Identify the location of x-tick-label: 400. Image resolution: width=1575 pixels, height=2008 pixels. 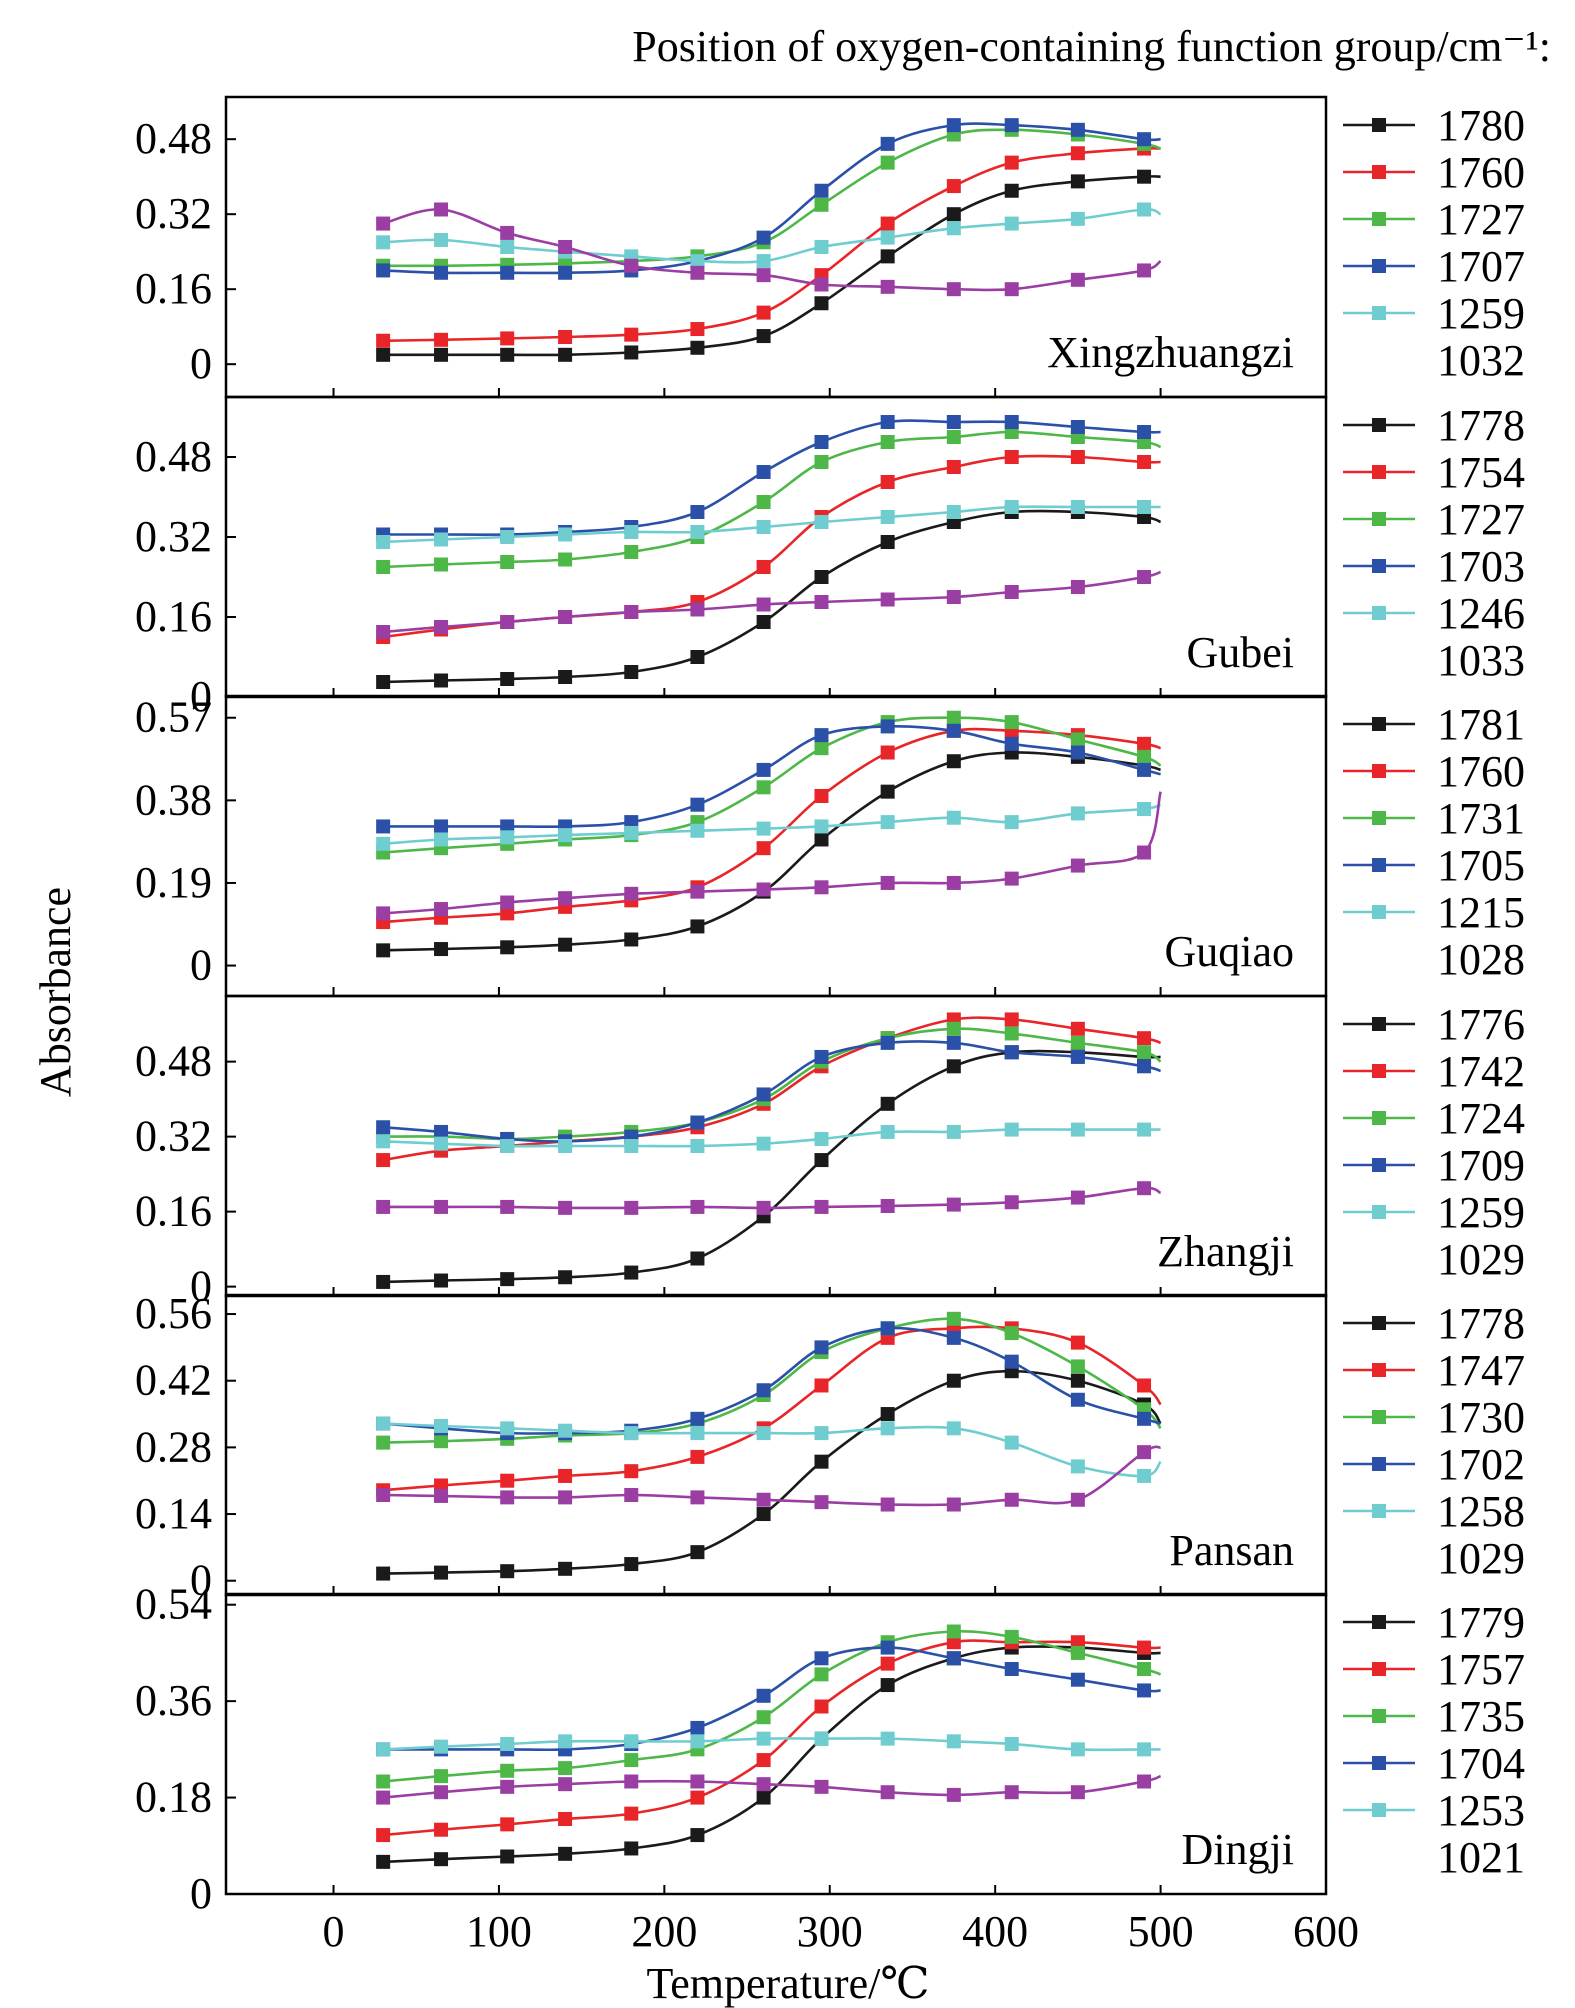
(995, 1931).